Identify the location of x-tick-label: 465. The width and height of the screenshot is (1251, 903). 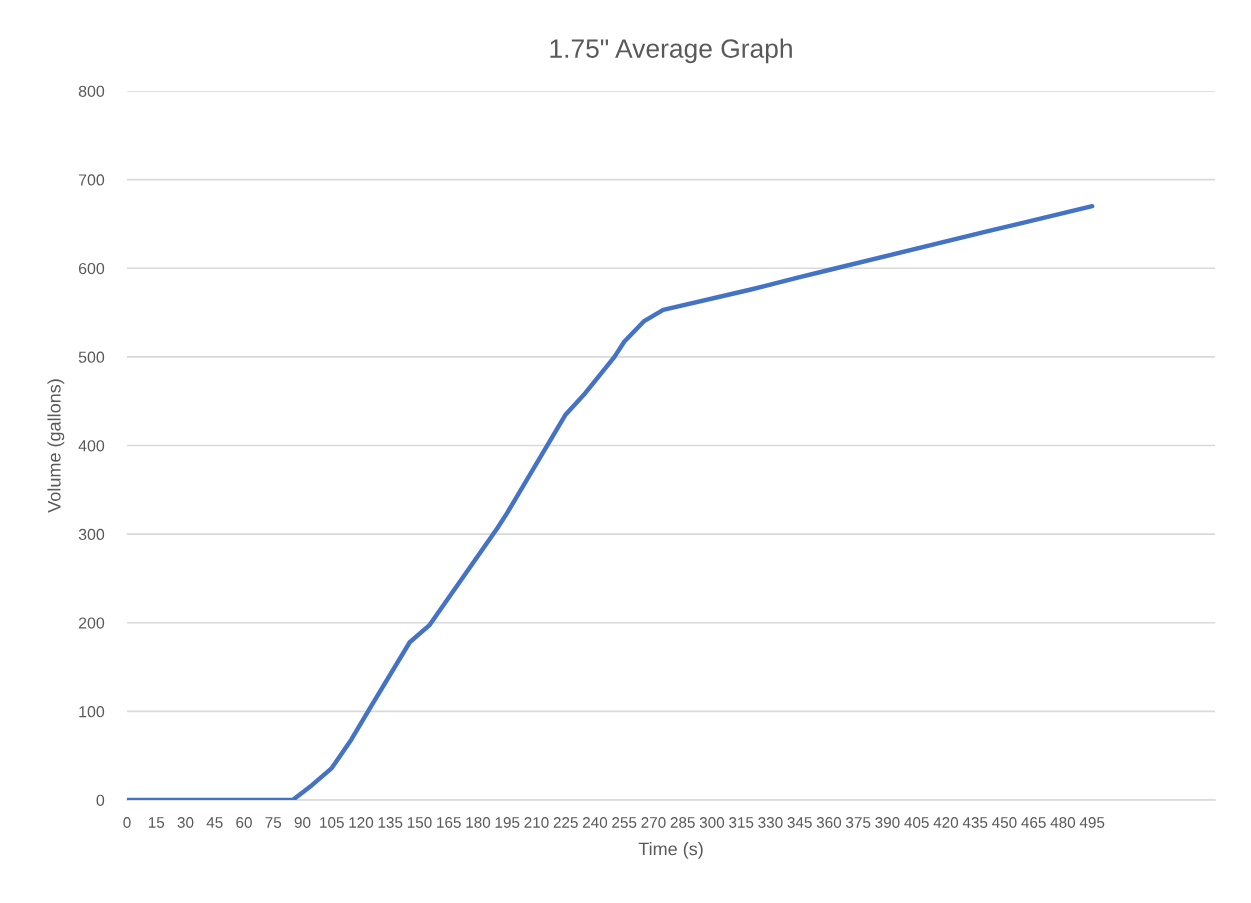
(1033, 822).